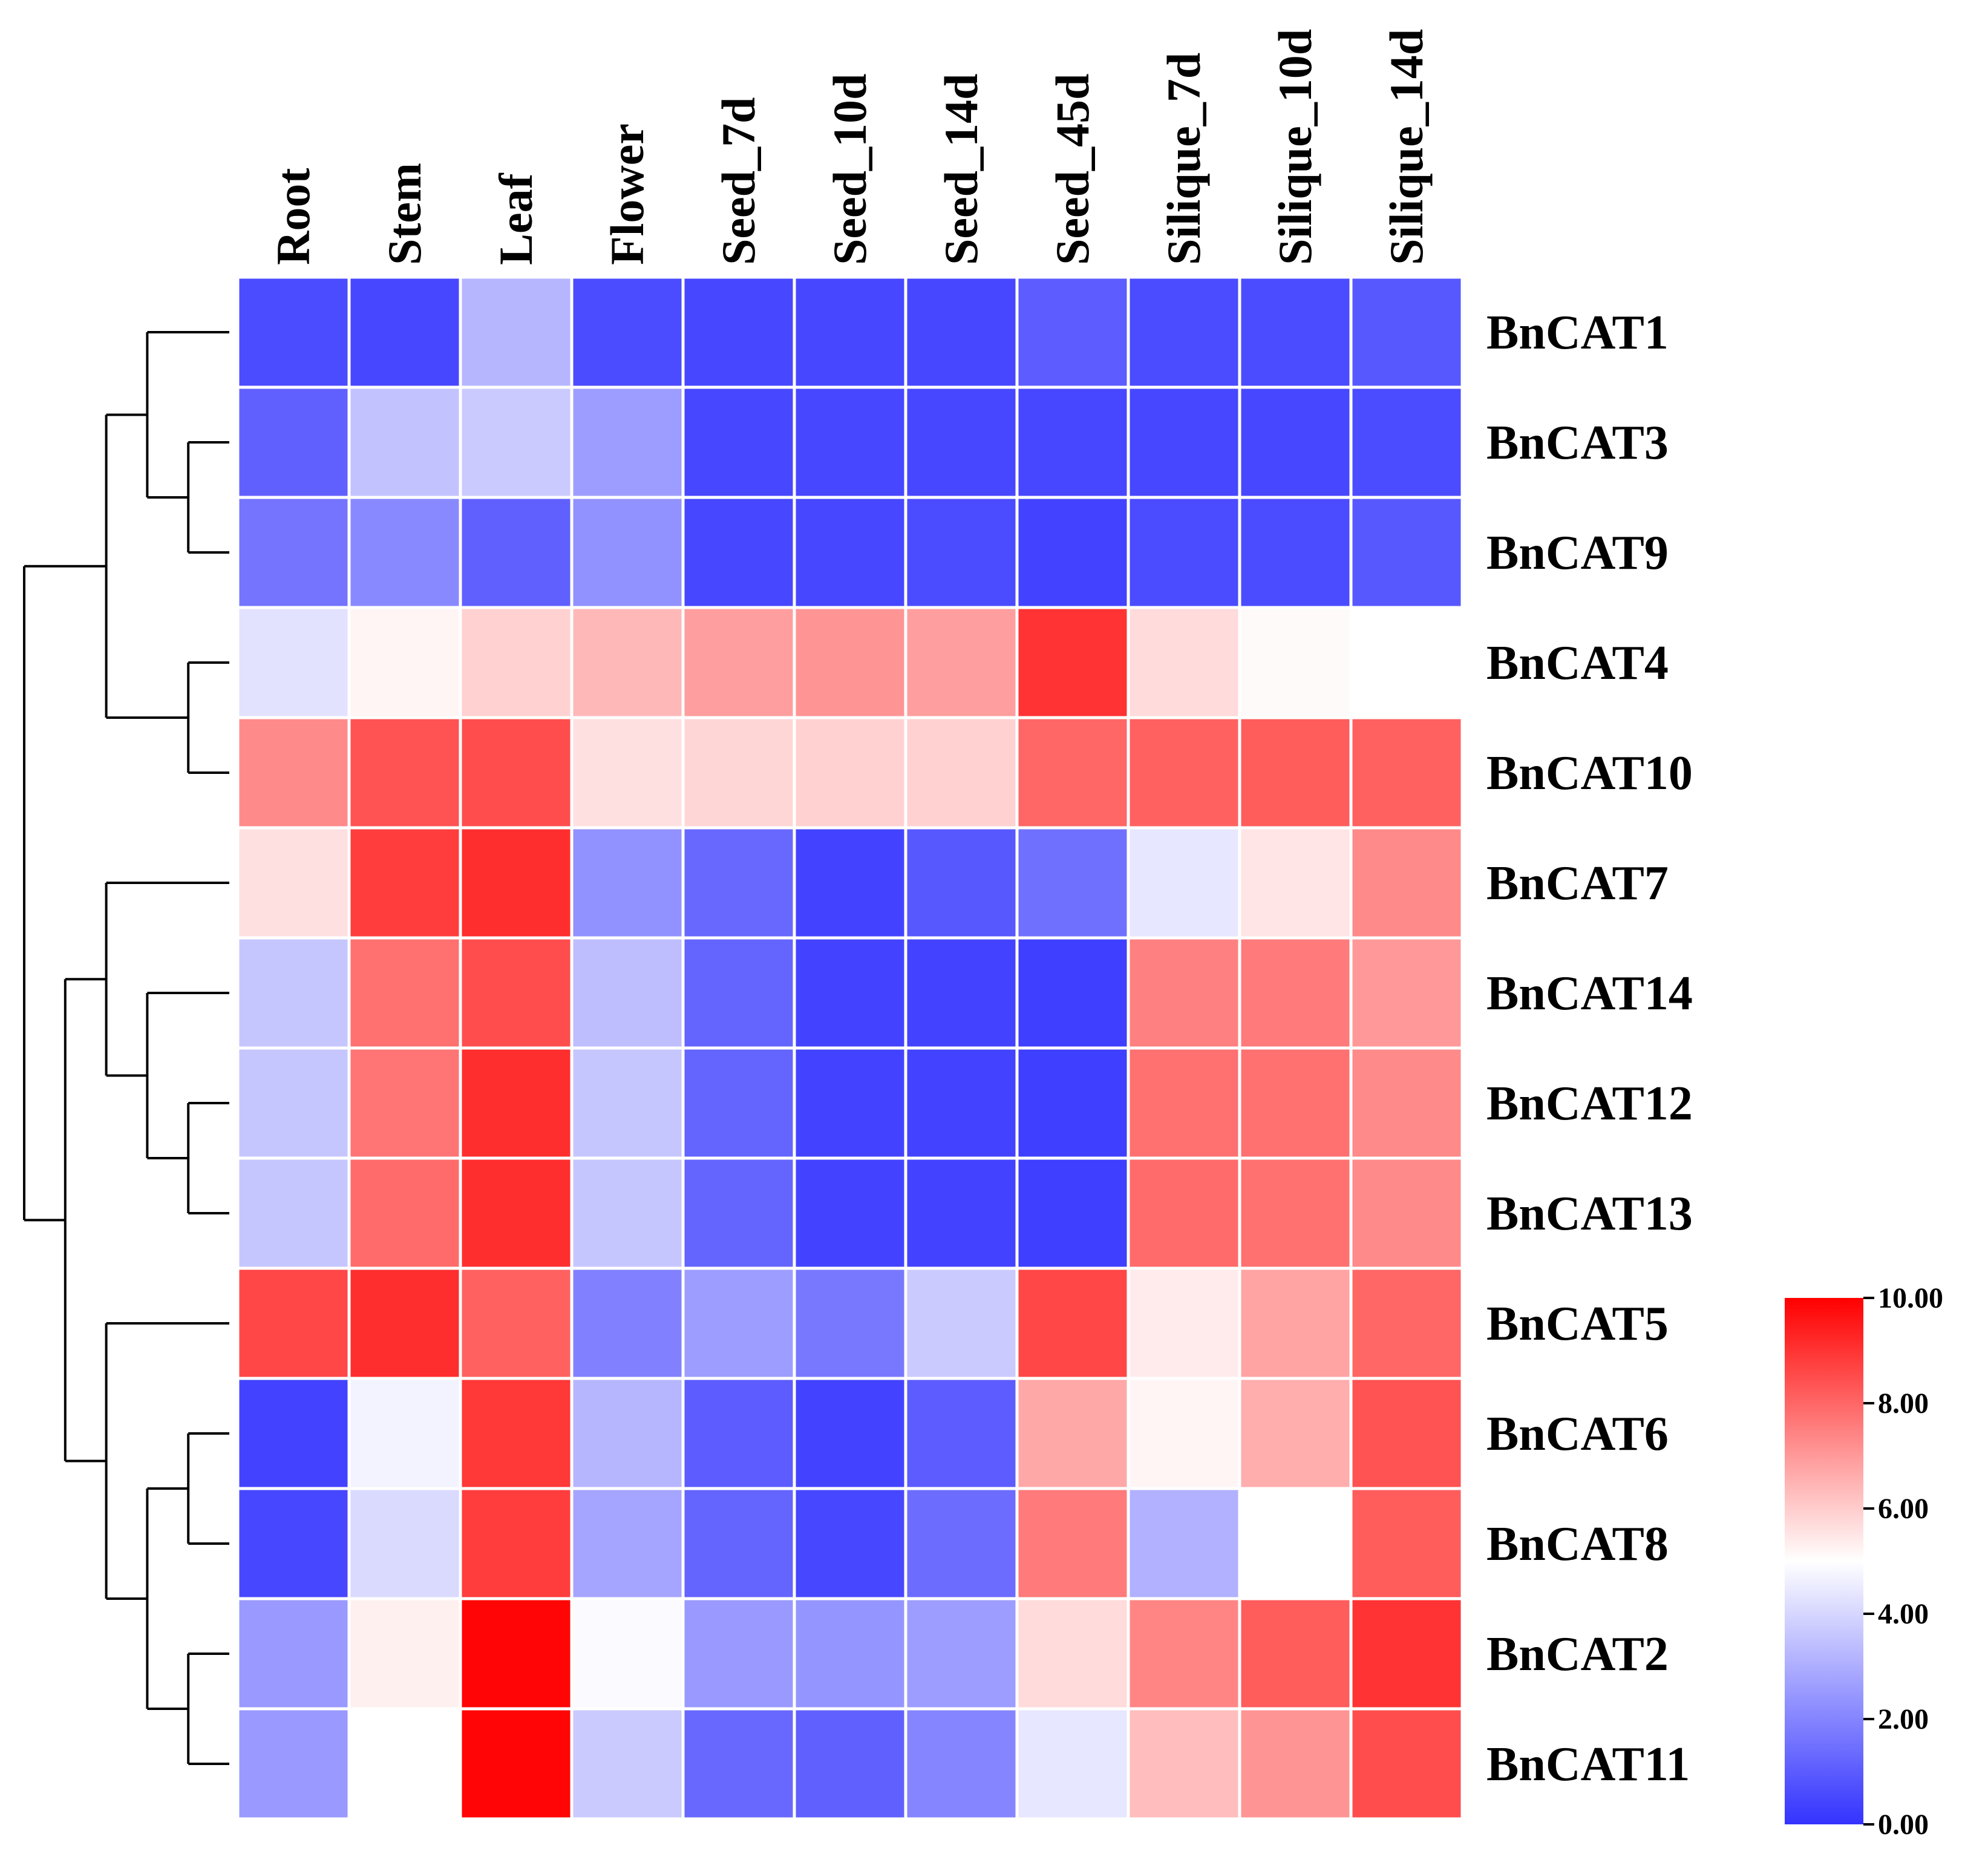  Describe the element at coordinates (627, 194) in the screenshot. I see `column-label: Flower` at that location.